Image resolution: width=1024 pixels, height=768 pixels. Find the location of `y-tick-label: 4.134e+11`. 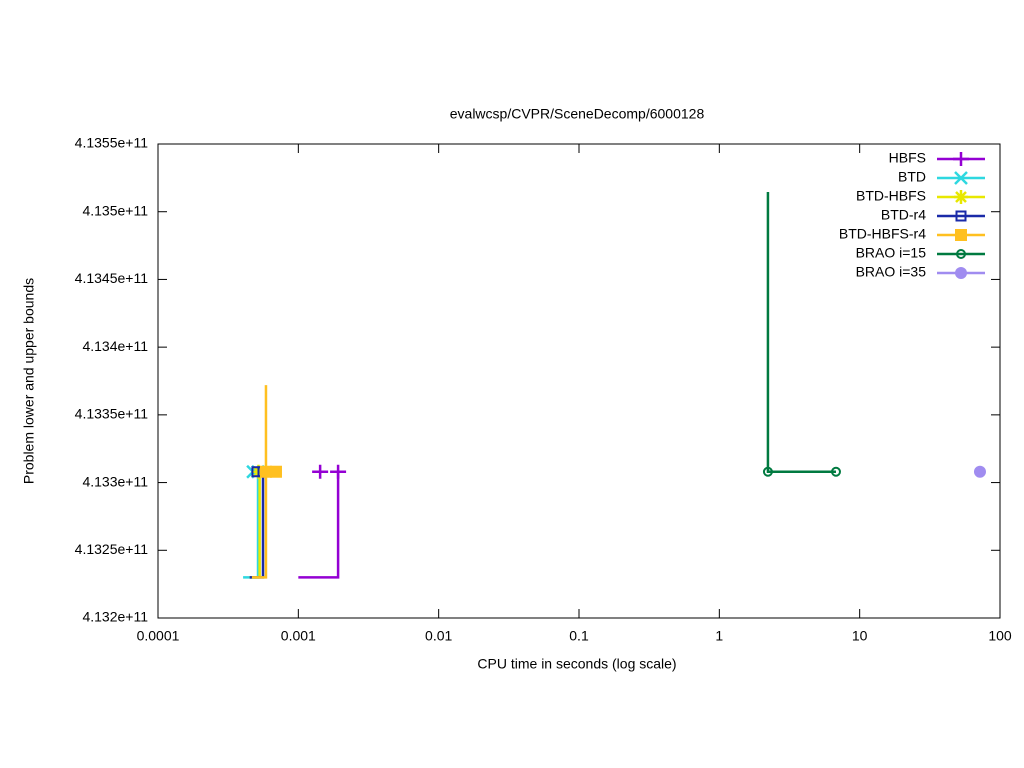

y-tick-label: 4.134e+11 is located at coordinates (115, 346).